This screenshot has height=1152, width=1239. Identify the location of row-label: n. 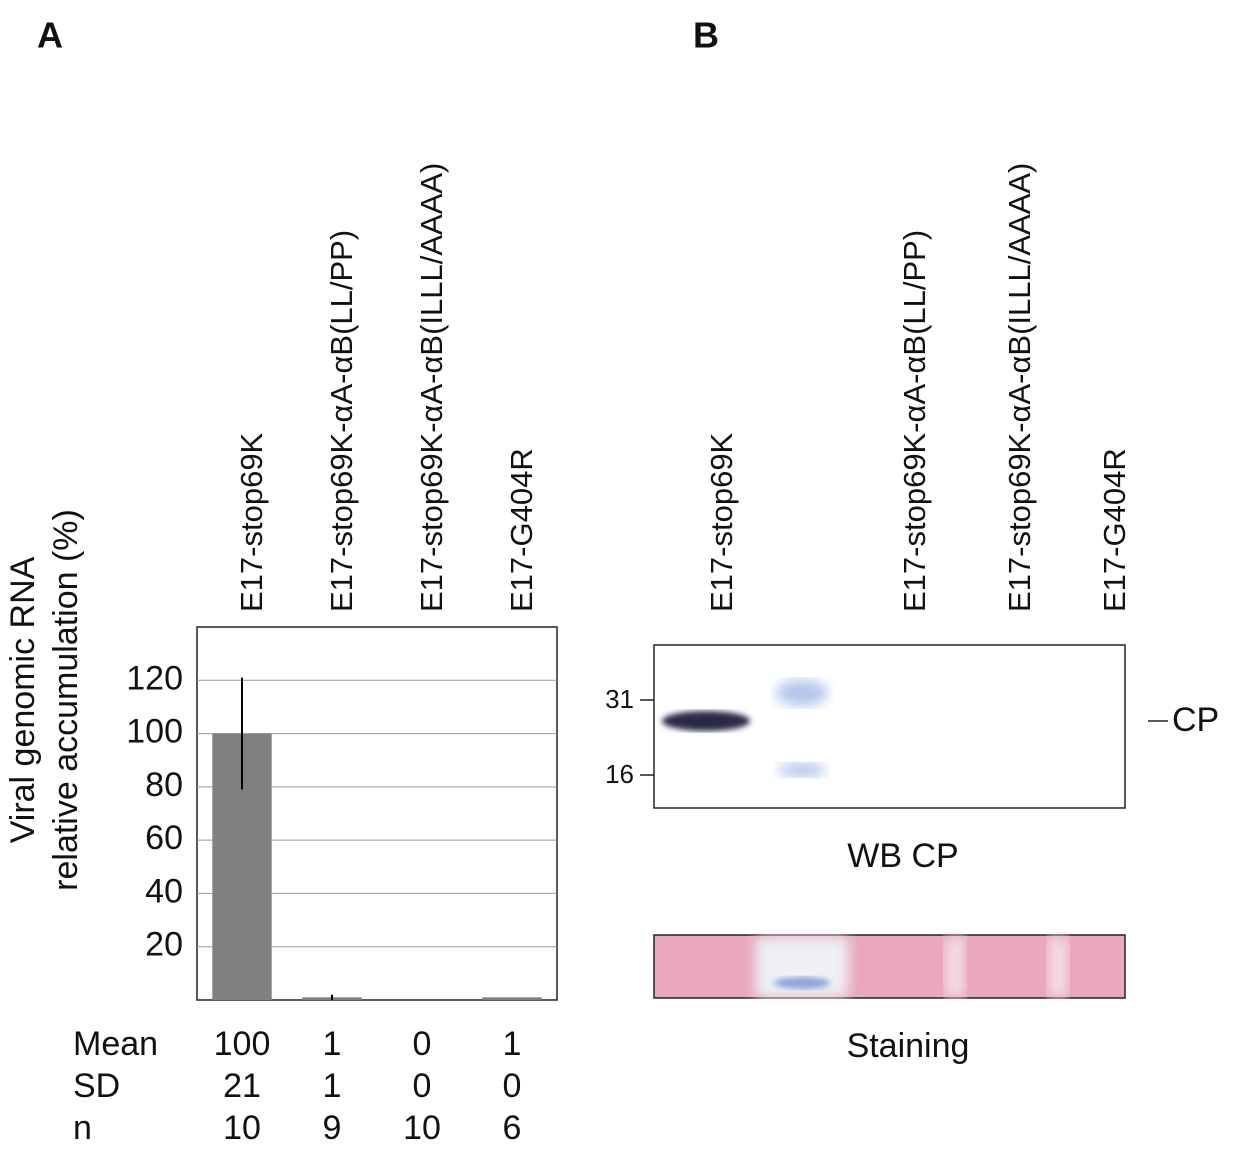
(82, 1128).